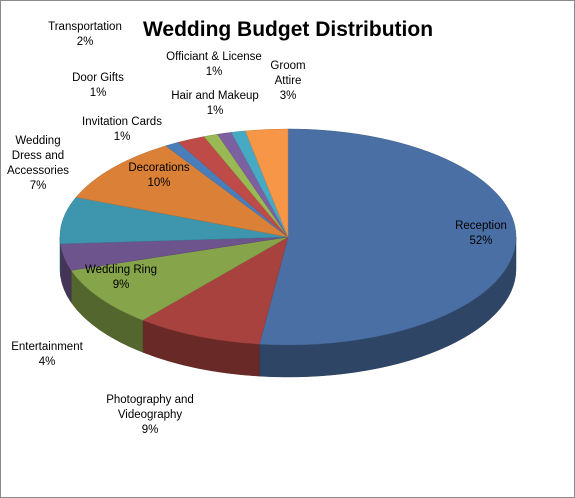 The height and width of the screenshot is (498, 575). I want to click on label-officiant-license: Officiant & License 1%, so click(214, 64).